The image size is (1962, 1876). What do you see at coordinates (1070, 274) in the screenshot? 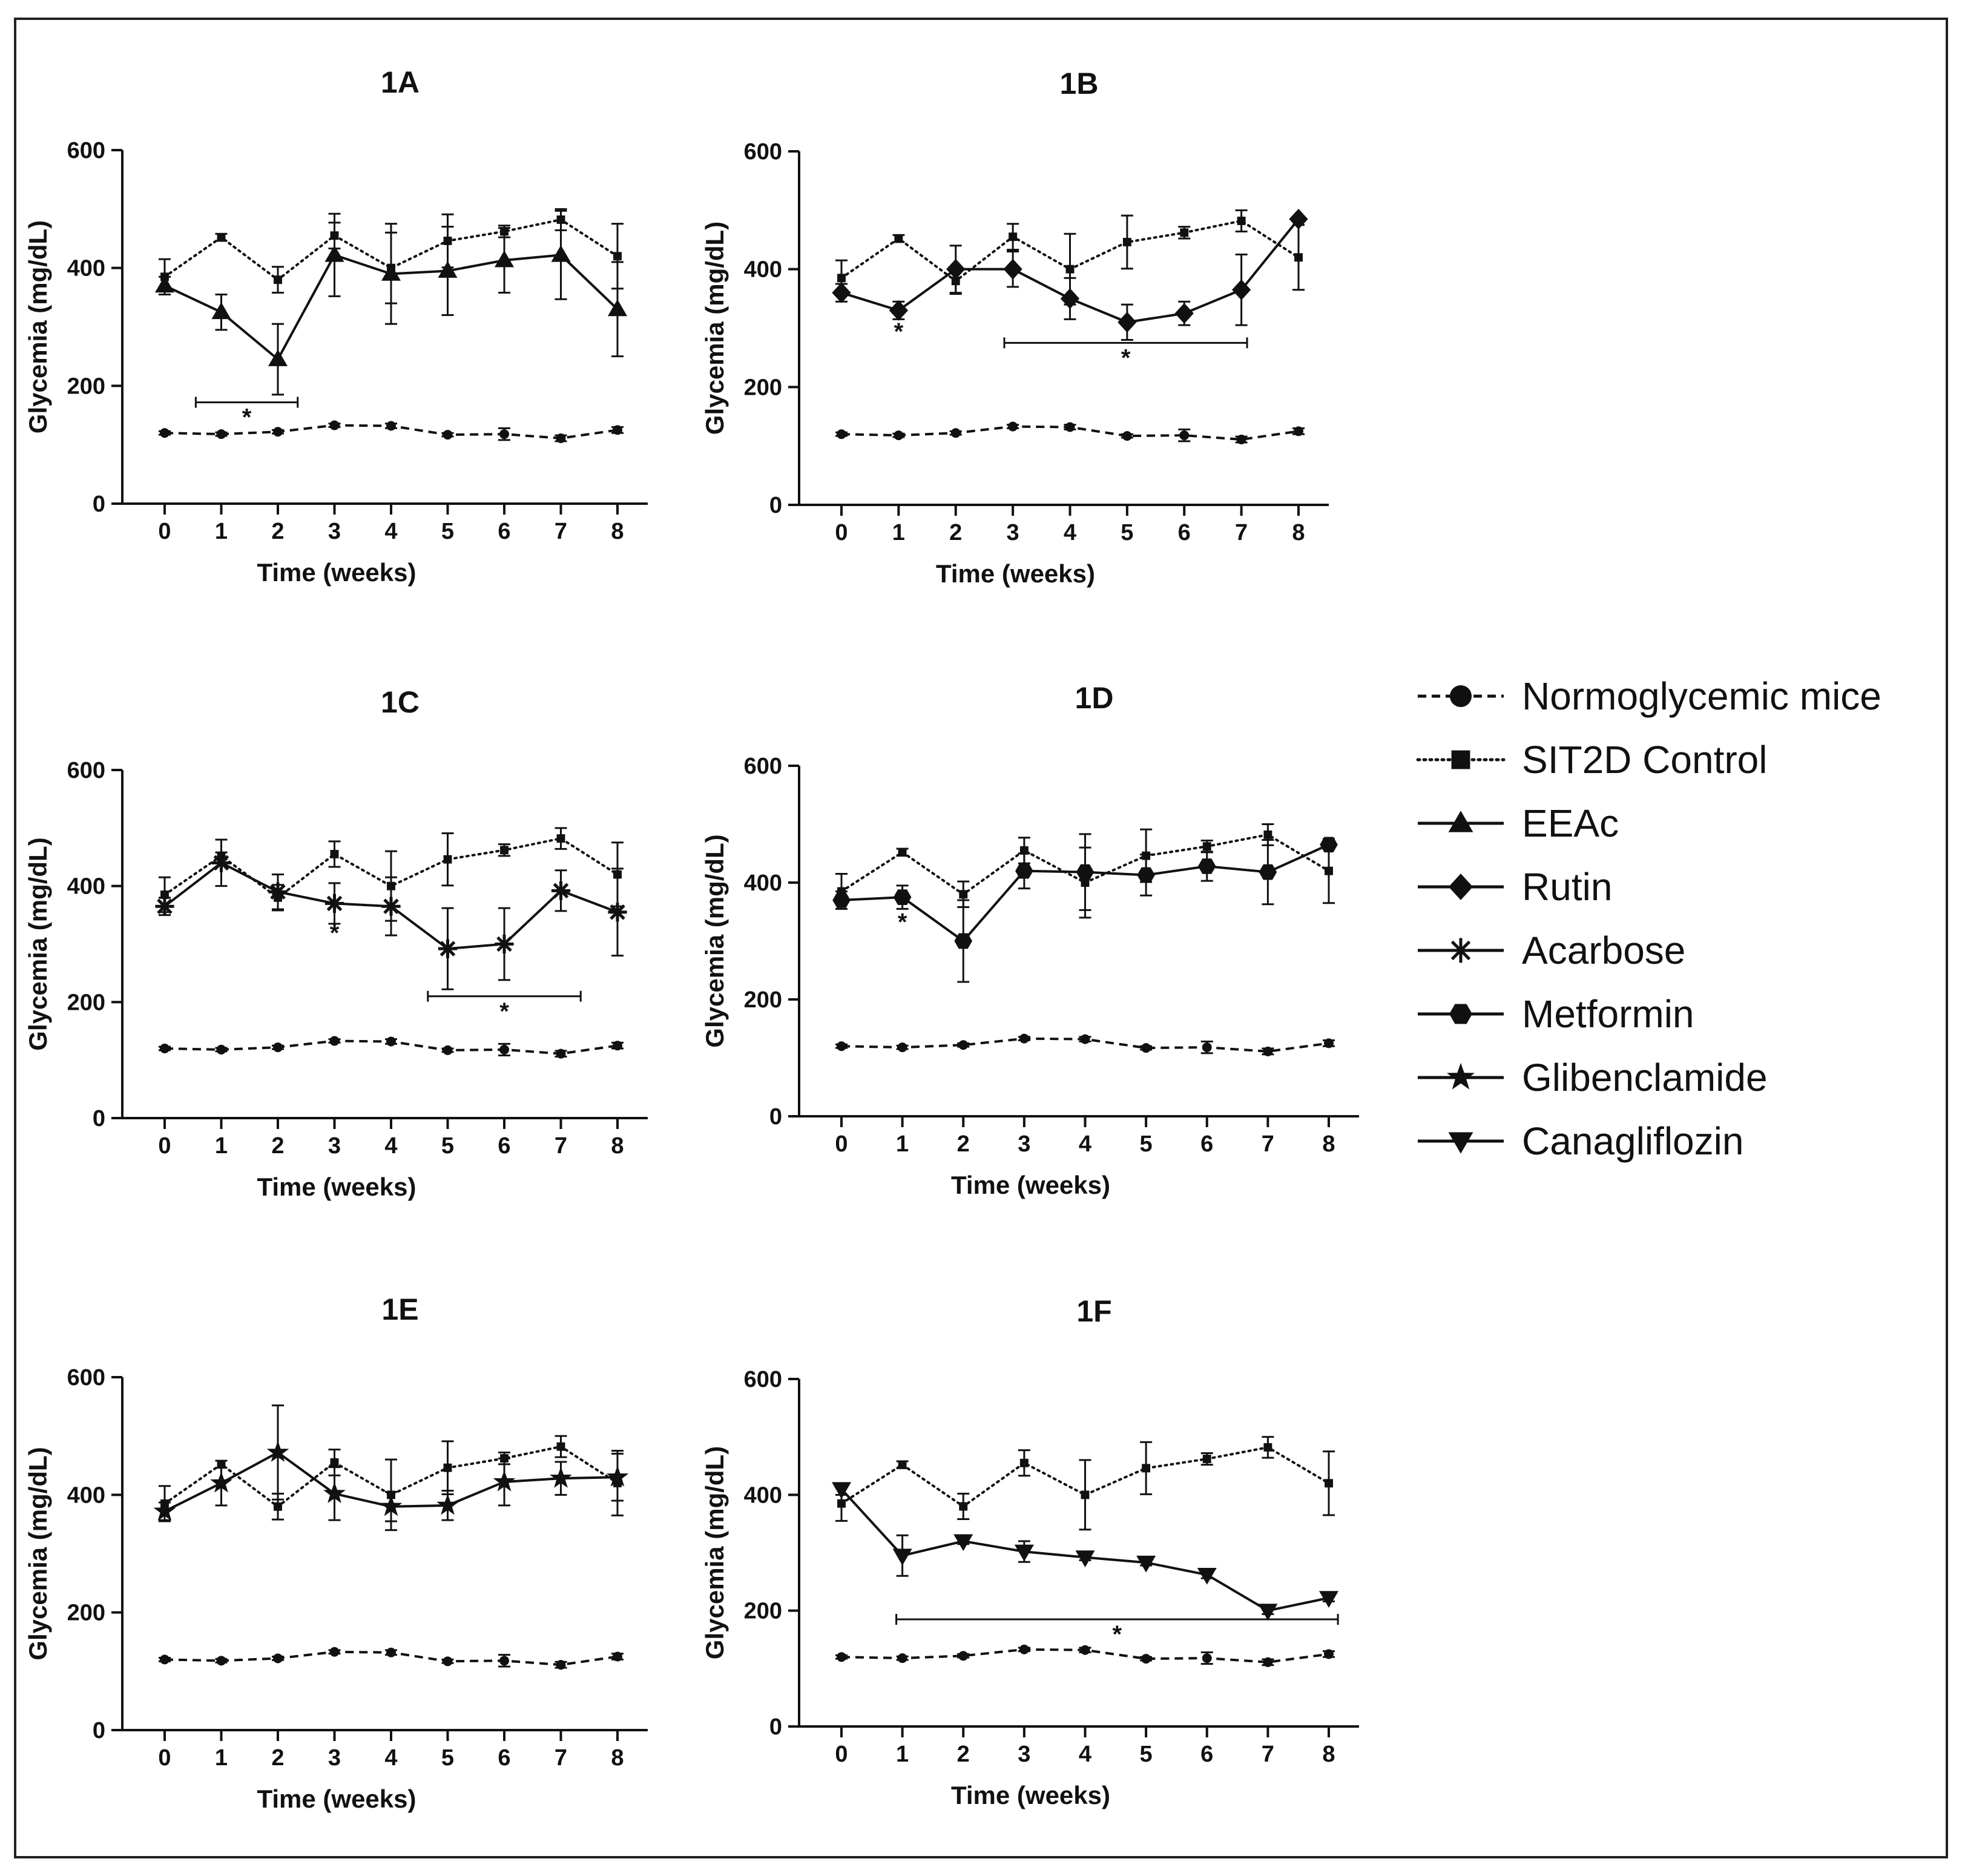
I see `series-rutin` at bounding box center [1070, 274].